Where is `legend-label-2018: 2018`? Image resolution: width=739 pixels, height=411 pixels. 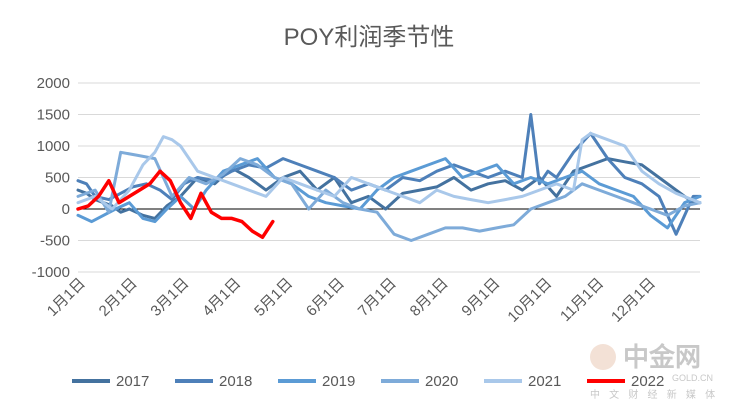 legend-label-2018: 2018 is located at coordinates (235, 381).